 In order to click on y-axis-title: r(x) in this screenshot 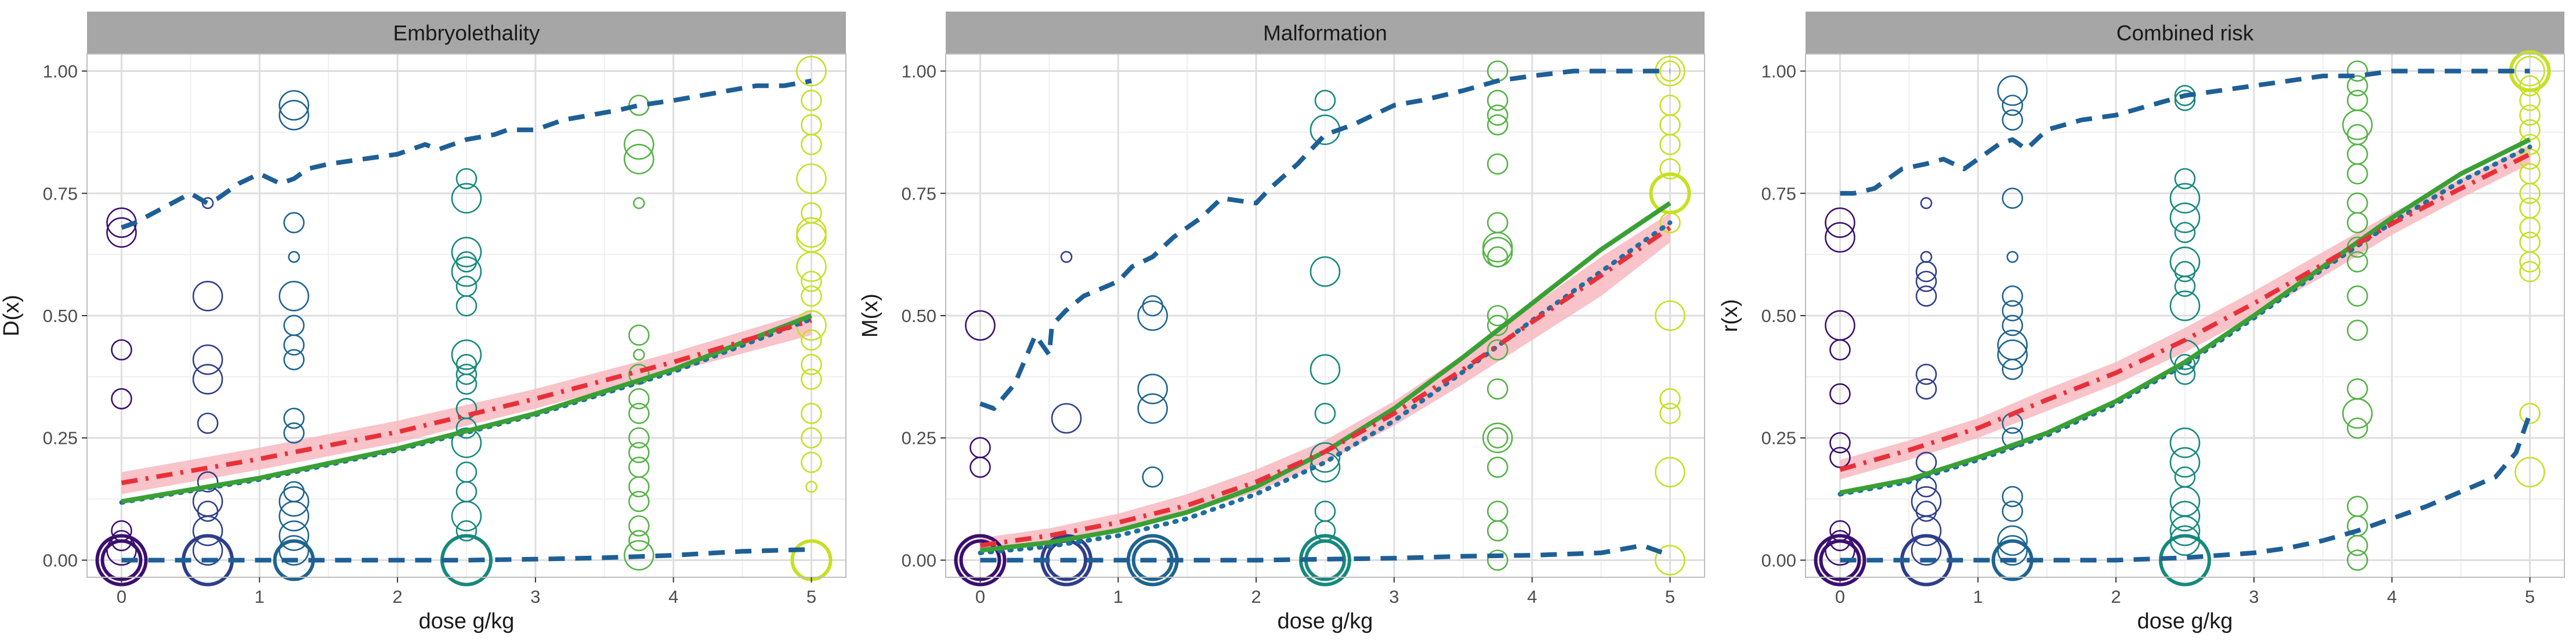, I will do `click(1730, 315)`.